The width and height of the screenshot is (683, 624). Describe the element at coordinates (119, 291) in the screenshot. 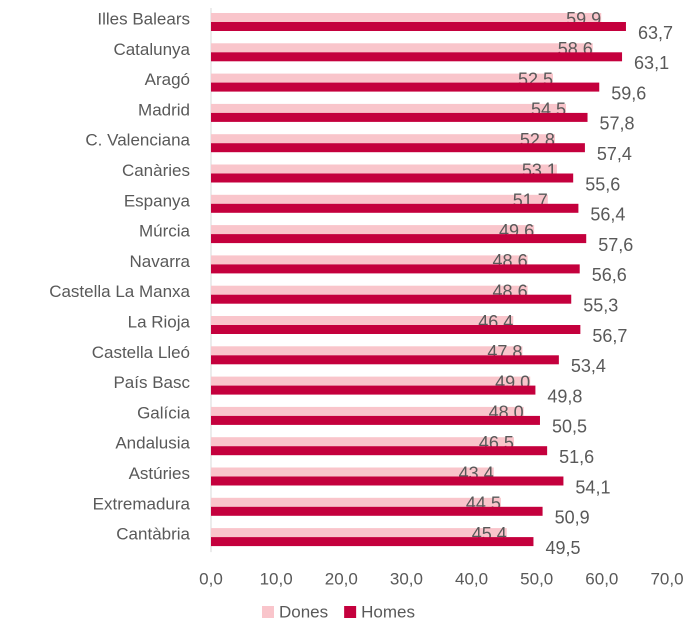

I see `category-label: Castella La Manxa` at that location.